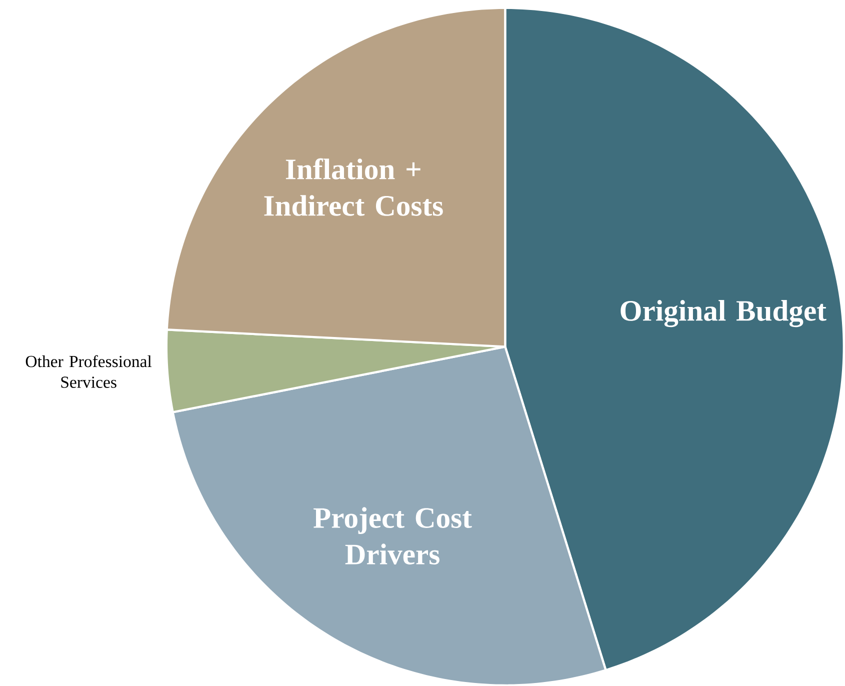  Describe the element at coordinates (89, 371) in the screenshot. I see `slice-label: Other Professional Services` at that location.